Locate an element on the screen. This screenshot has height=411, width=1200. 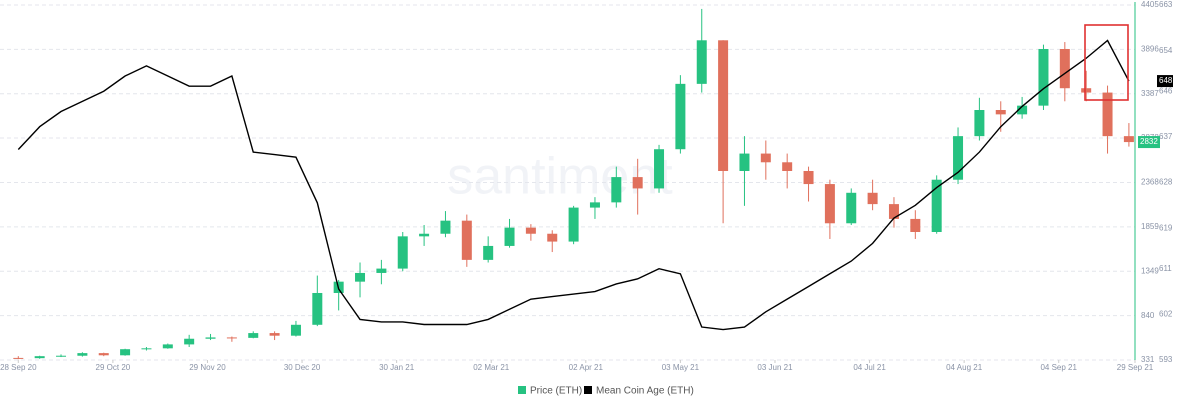
y2-tick-label: 663 is located at coordinates (1166, 4).